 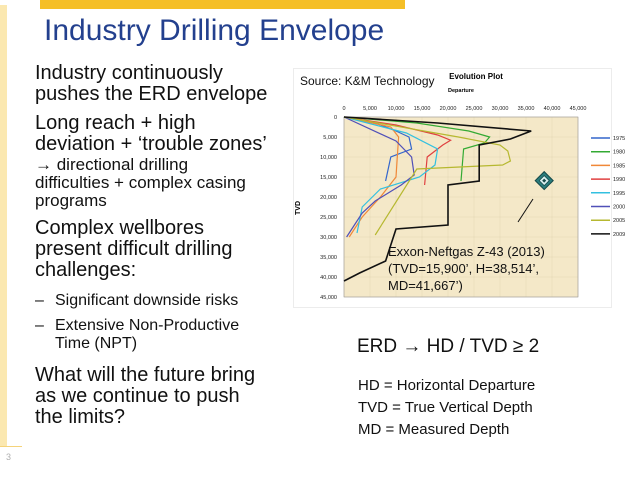 I want to click on legend-label-1990: 1990, so click(x=619, y=180).